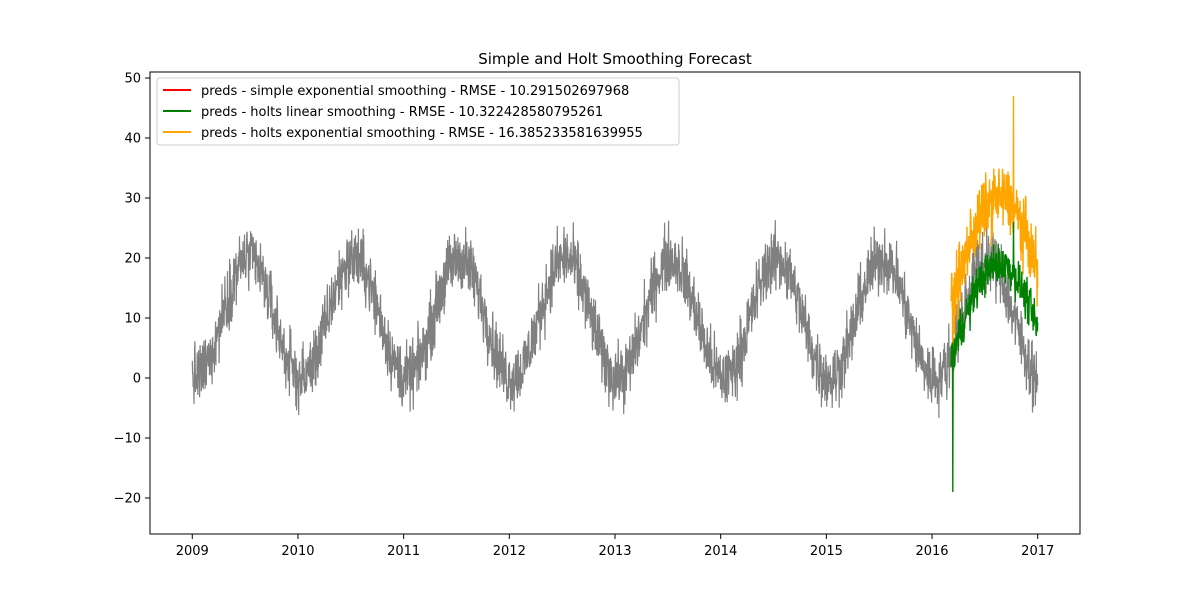 The height and width of the screenshot is (600, 1200). I want to click on x-tick-label: 2017, so click(1037, 551).